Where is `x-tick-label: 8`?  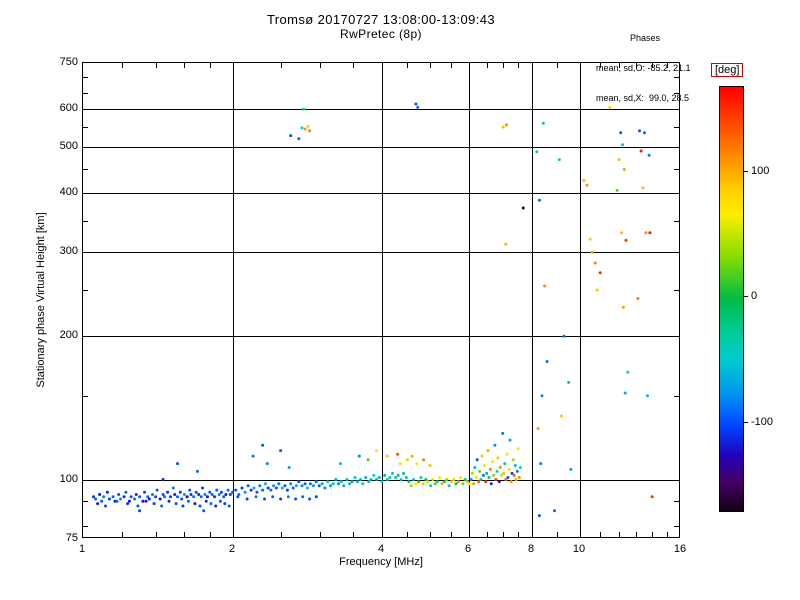 x-tick-label: 8 is located at coordinates (531, 549).